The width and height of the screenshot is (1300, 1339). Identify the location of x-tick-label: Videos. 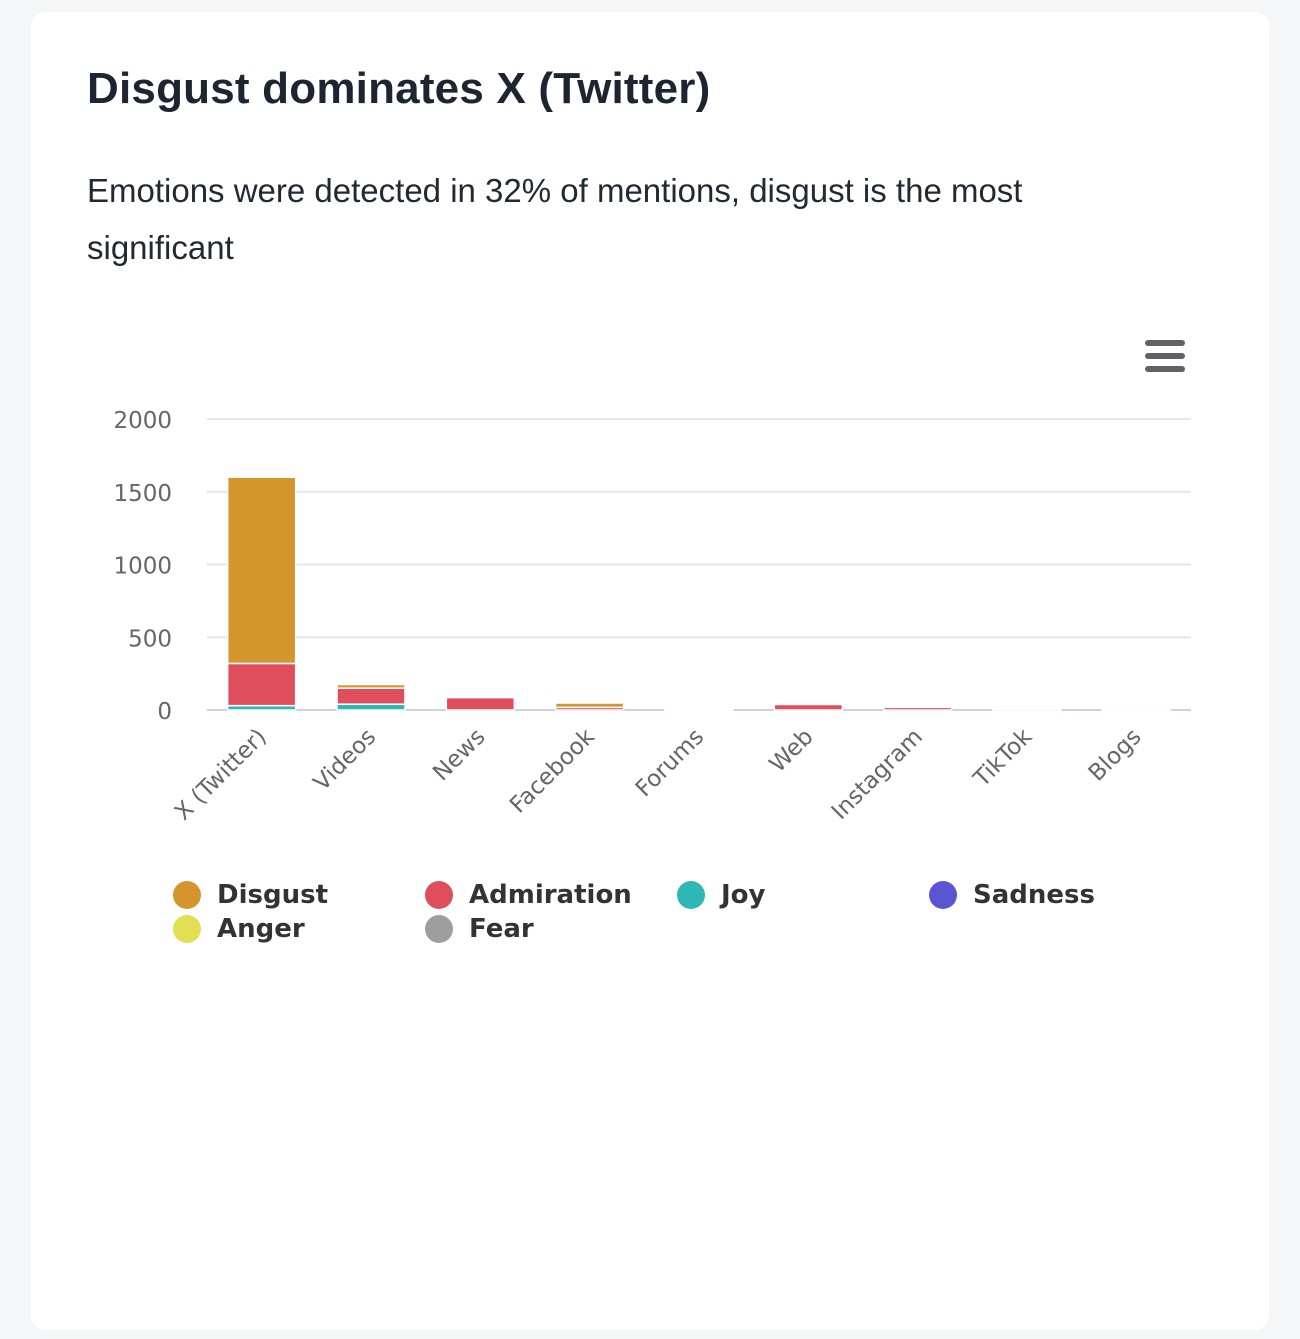
(345, 760).